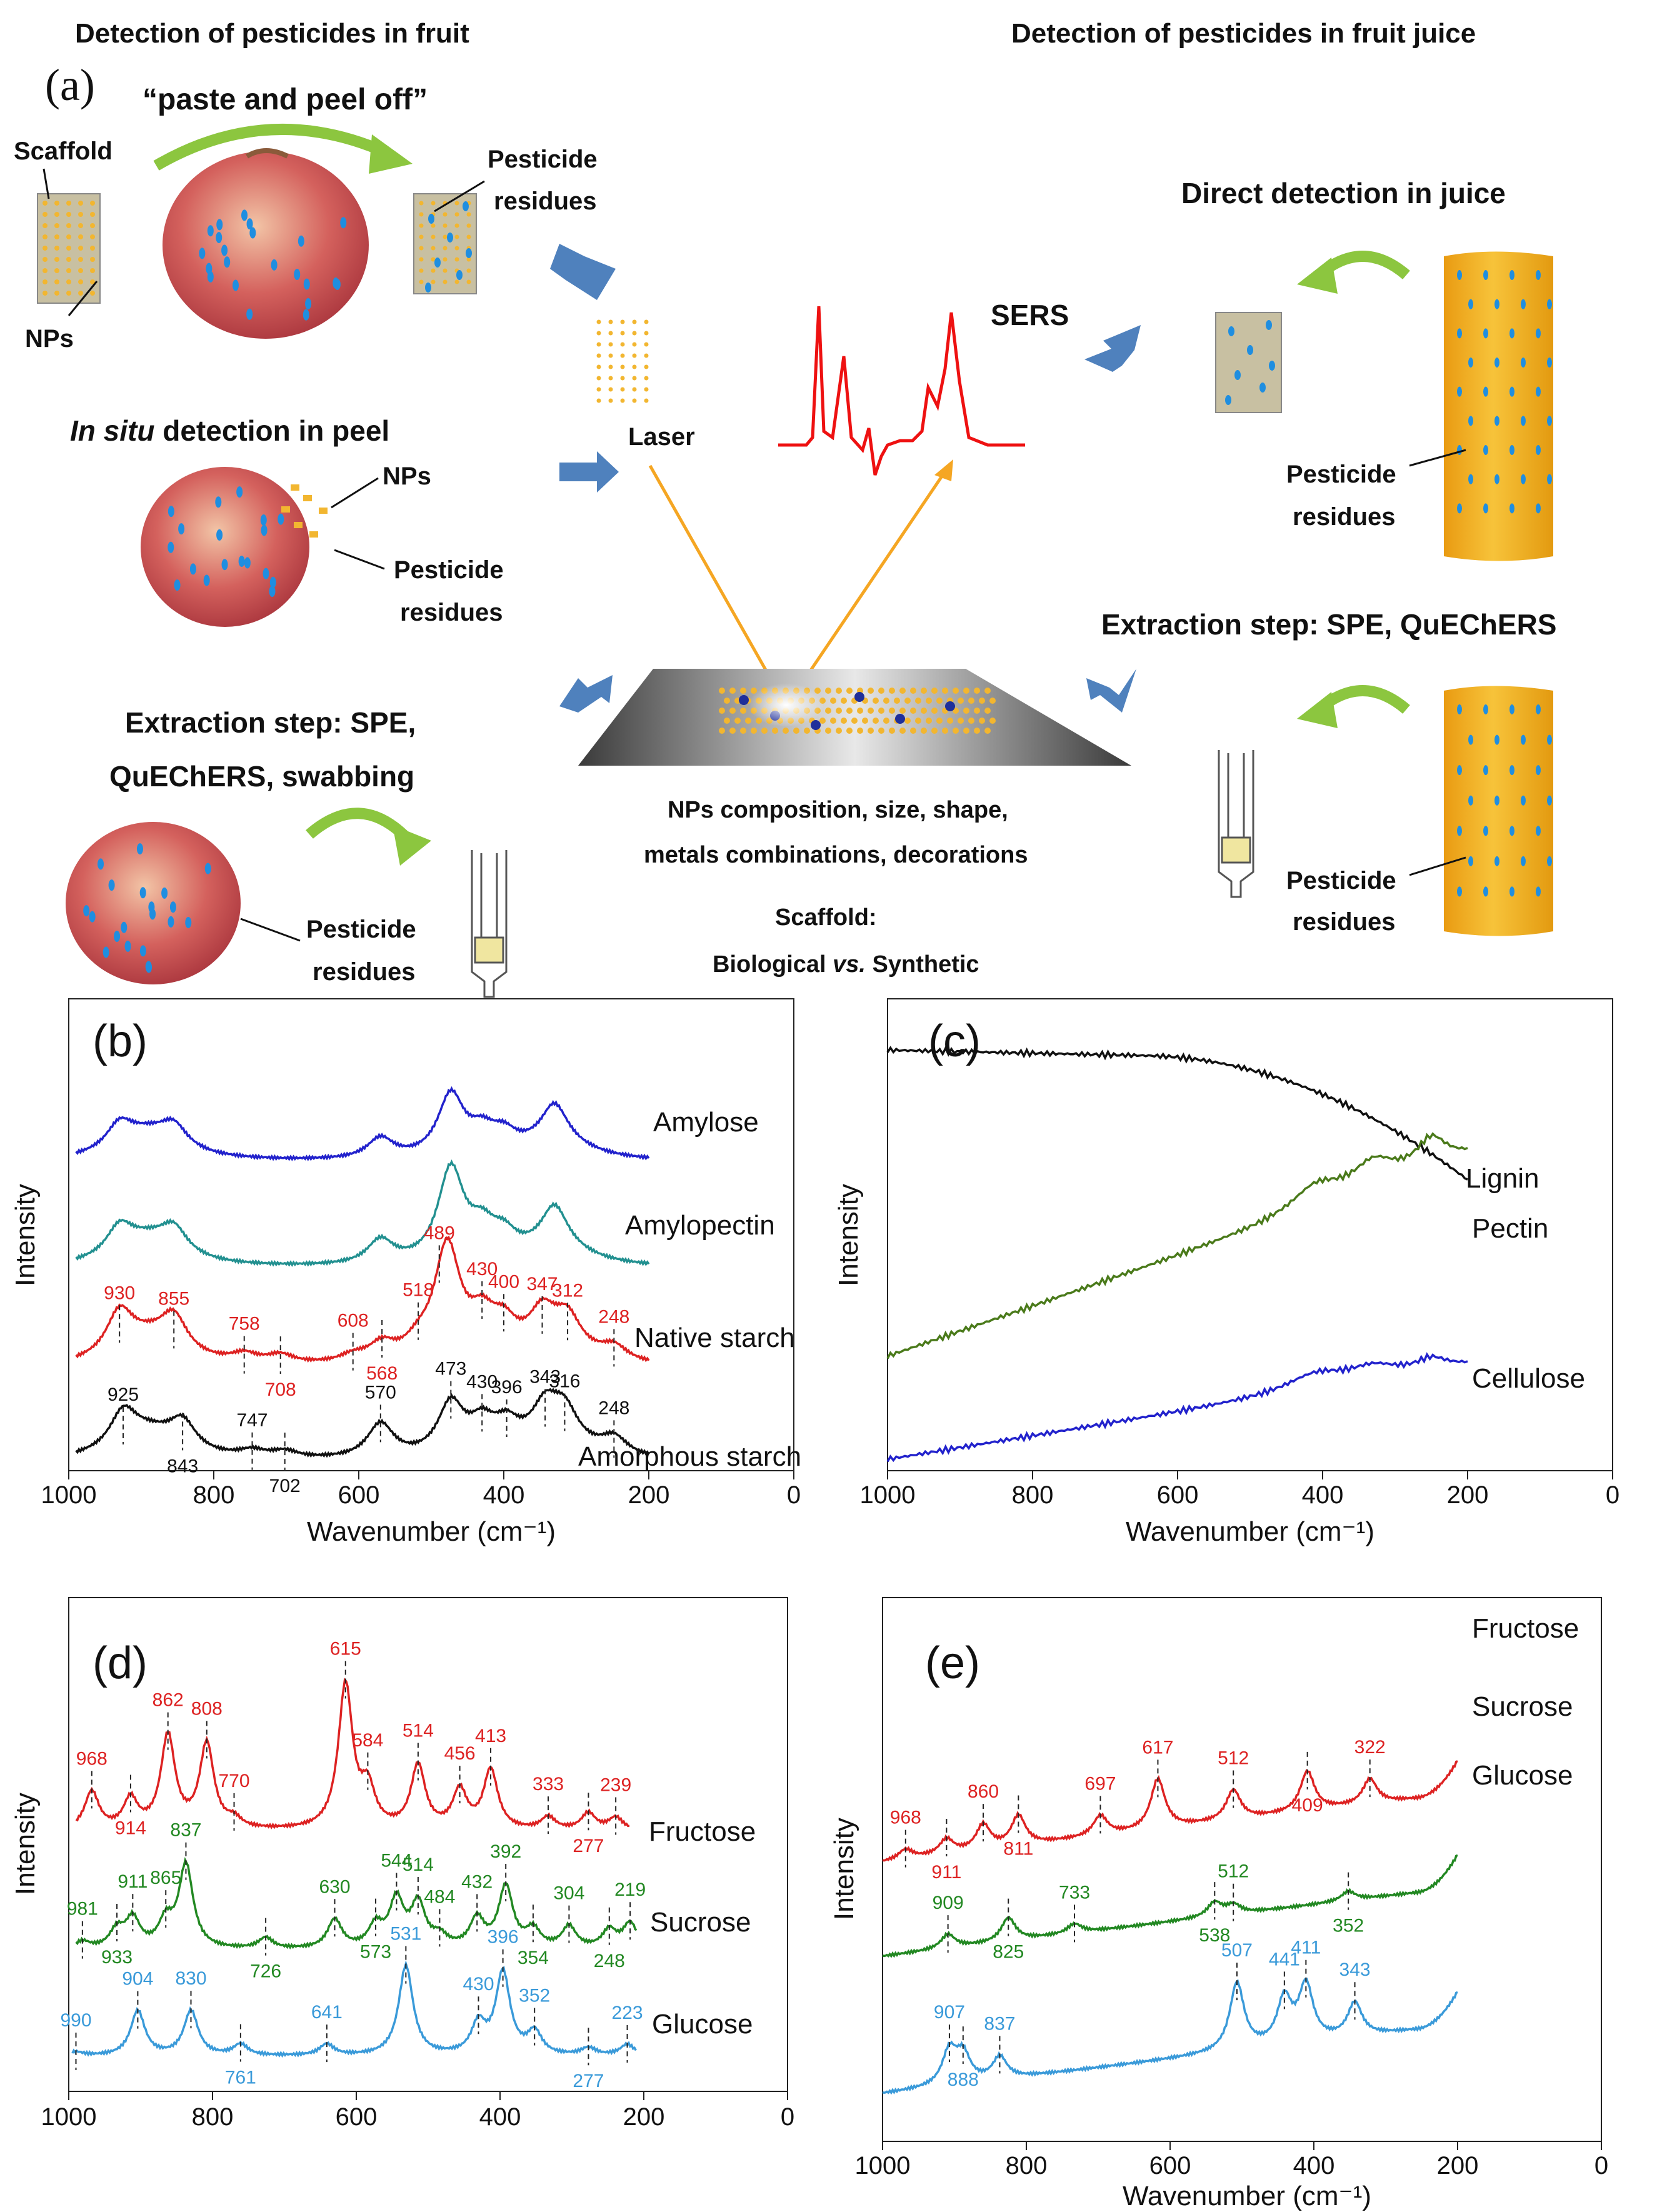 The image size is (1672, 2212). What do you see at coordinates (359, 1495) in the screenshot?
I see `x-tick-label: 600` at bounding box center [359, 1495].